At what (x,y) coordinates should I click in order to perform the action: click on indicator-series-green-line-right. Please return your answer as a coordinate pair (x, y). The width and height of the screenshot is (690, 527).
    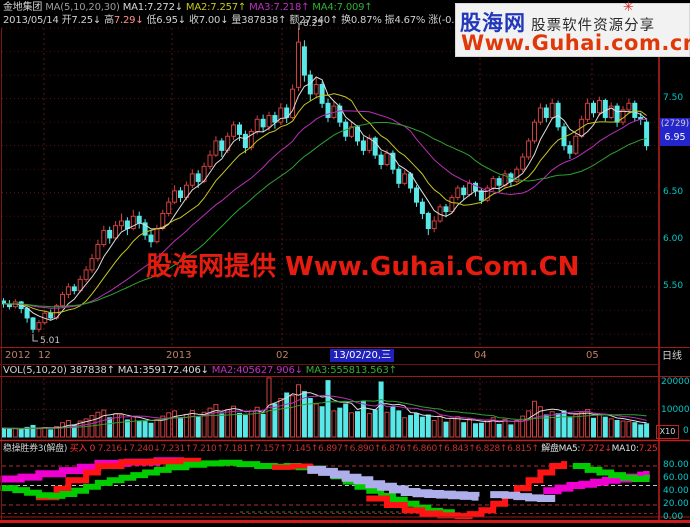
    Looking at the image, I should click on (611, 472).